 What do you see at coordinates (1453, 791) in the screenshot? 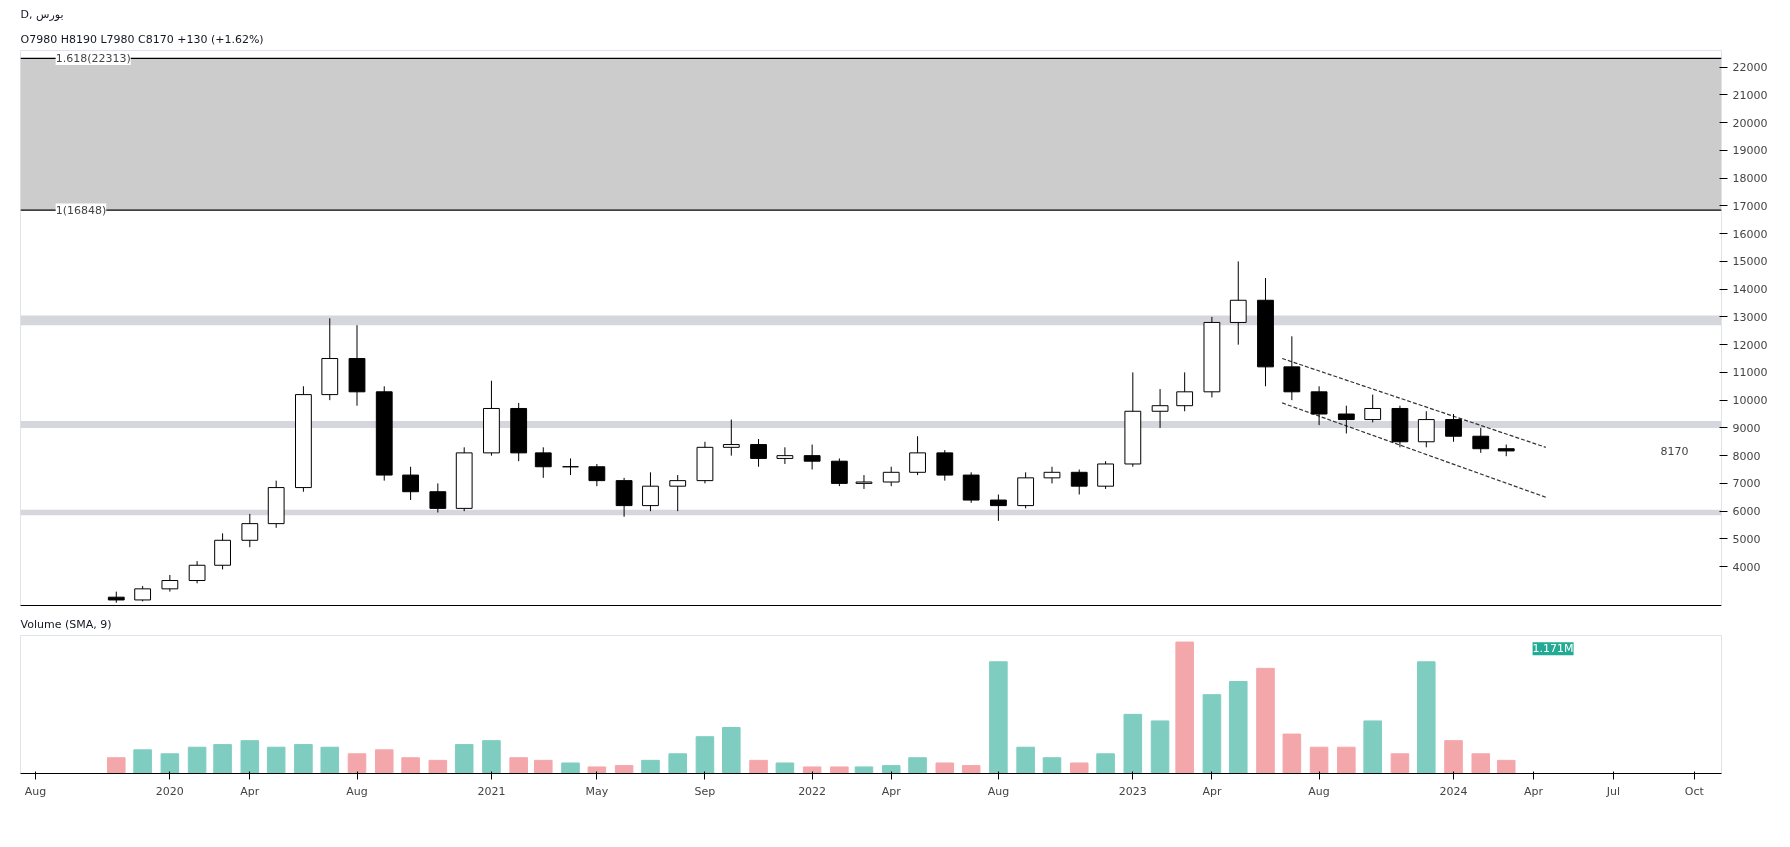
I see `x-tick-label: 2024` at bounding box center [1453, 791].